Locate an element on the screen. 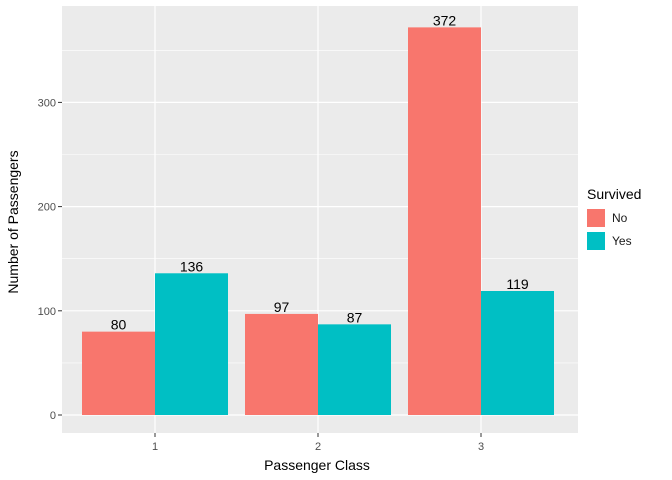  data-label: 97 is located at coordinates (282, 307).